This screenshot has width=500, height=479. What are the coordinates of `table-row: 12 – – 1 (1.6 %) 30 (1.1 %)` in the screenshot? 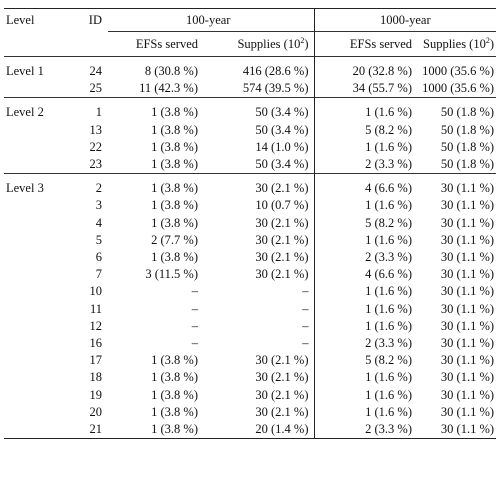 It's located at (250, 326).